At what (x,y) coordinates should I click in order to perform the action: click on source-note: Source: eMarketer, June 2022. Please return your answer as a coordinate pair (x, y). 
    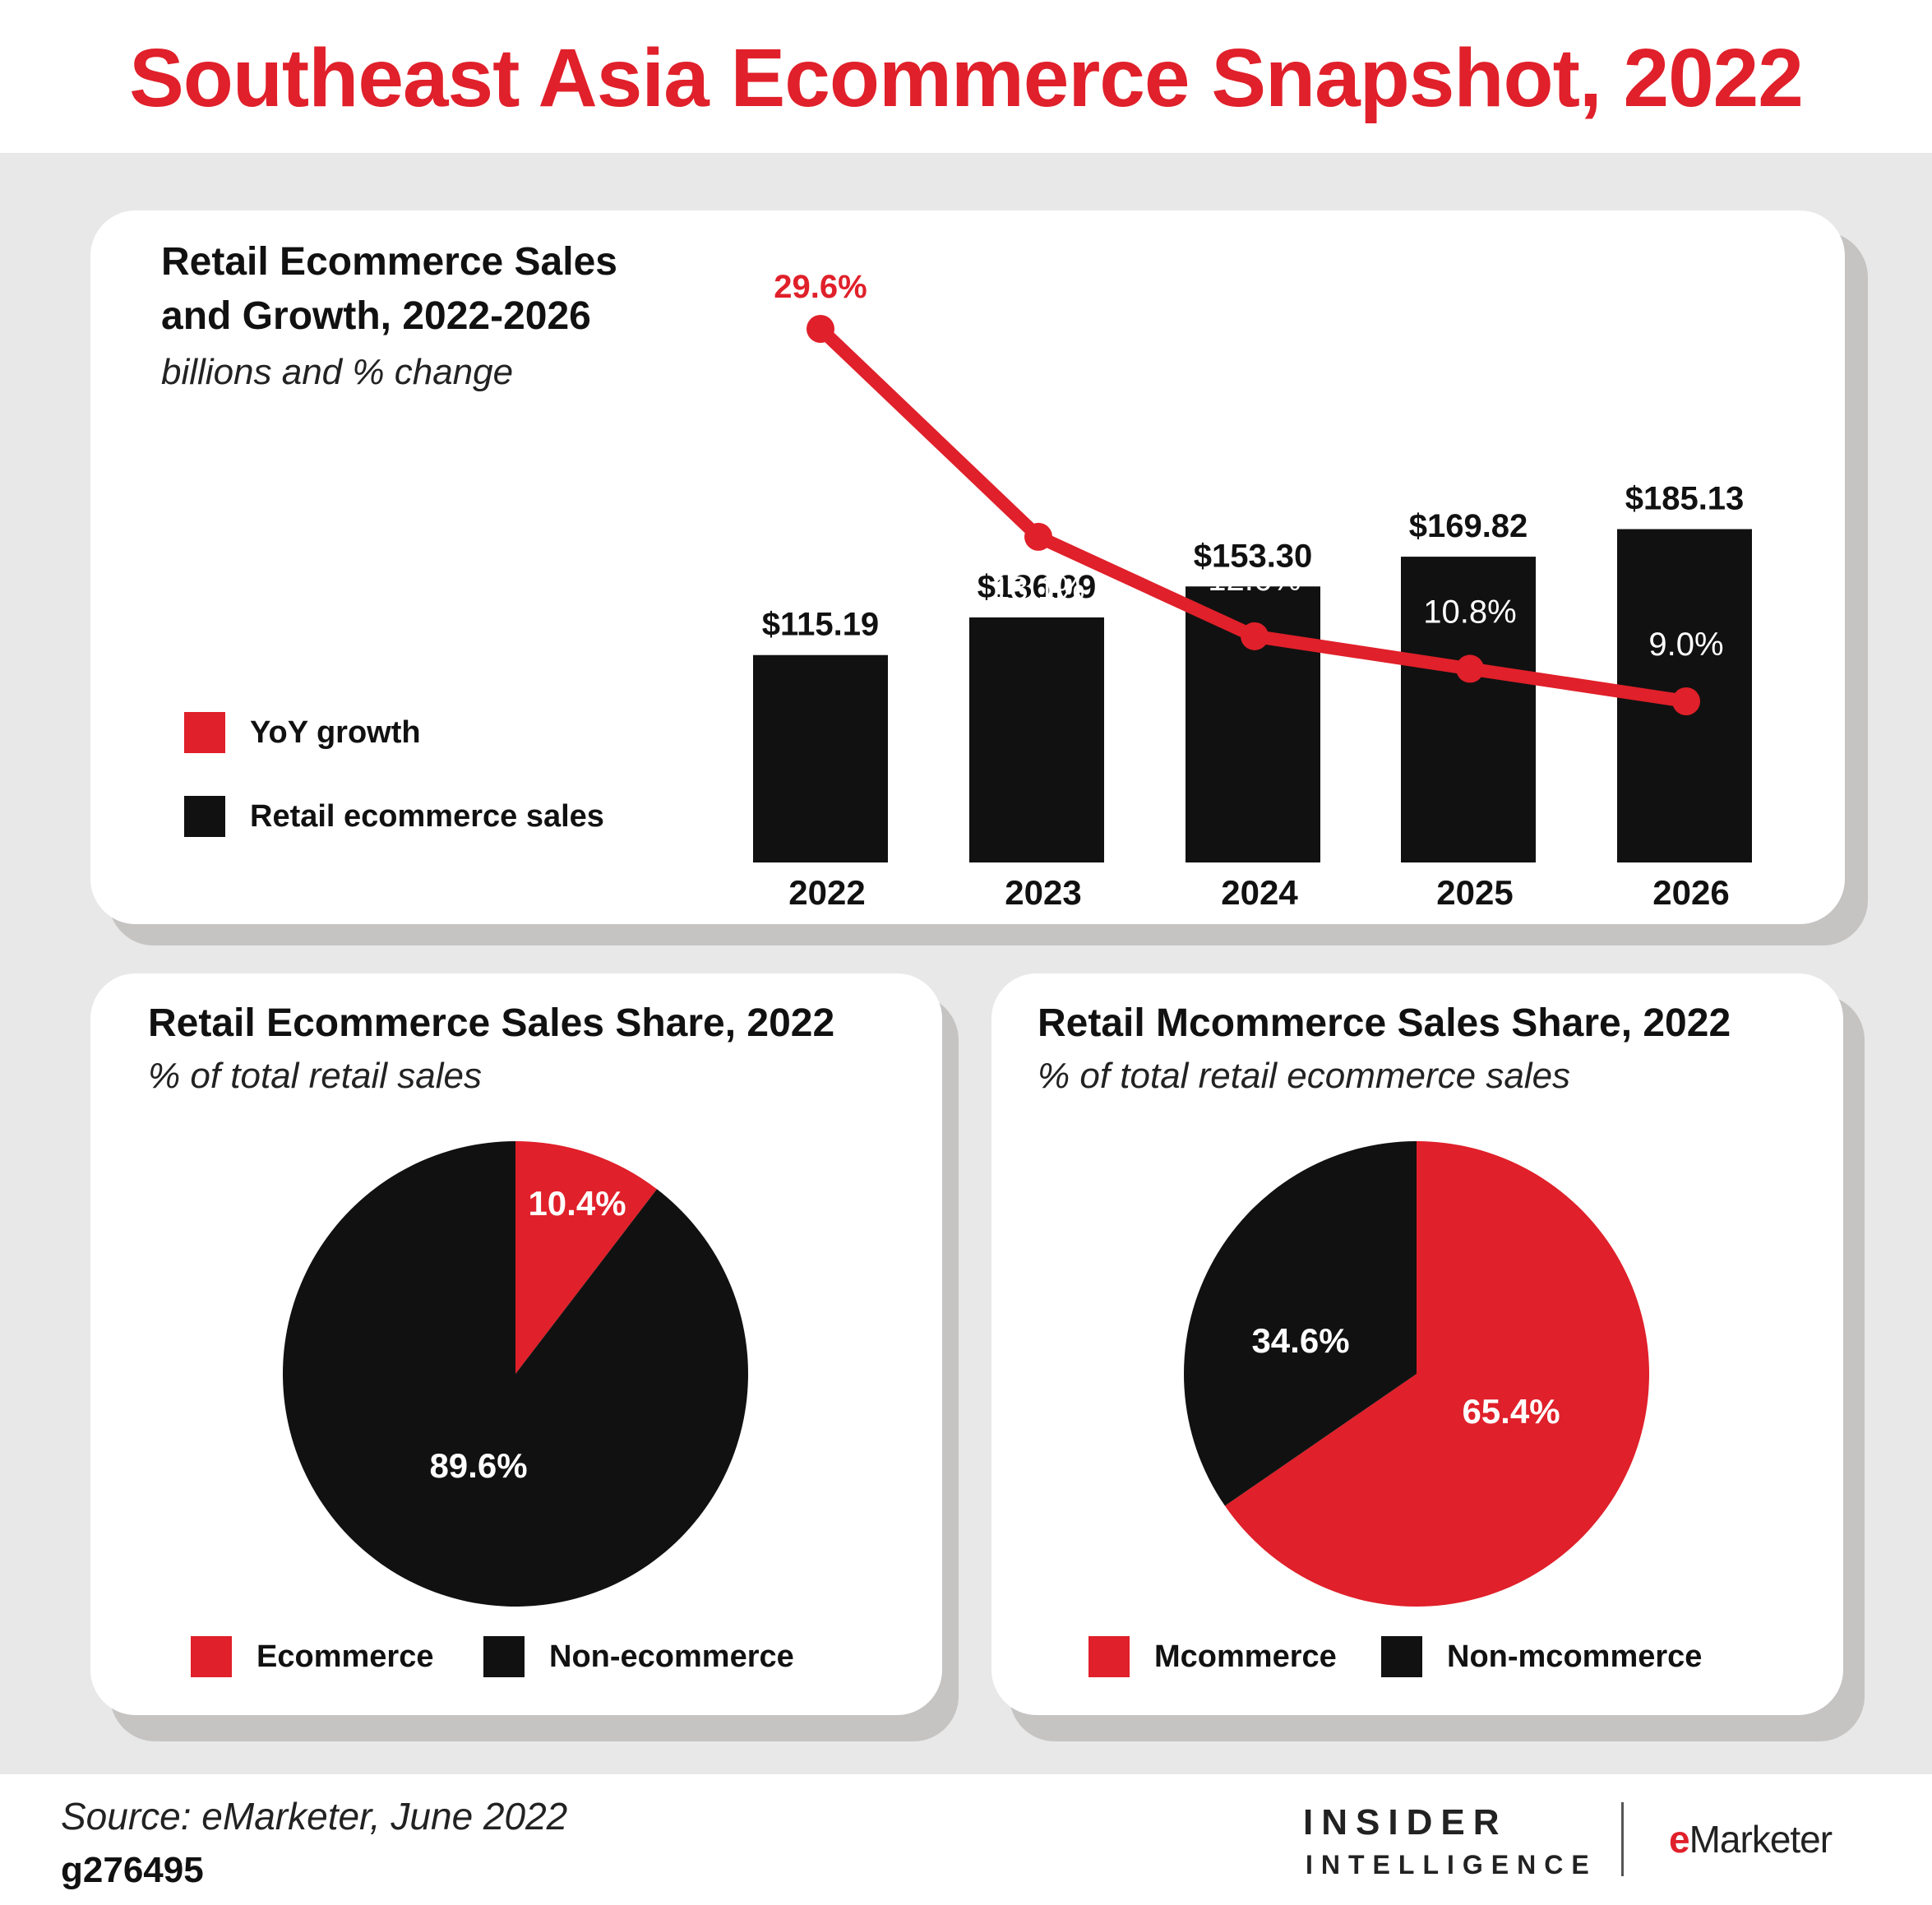
    Looking at the image, I should click on (314, 1816).